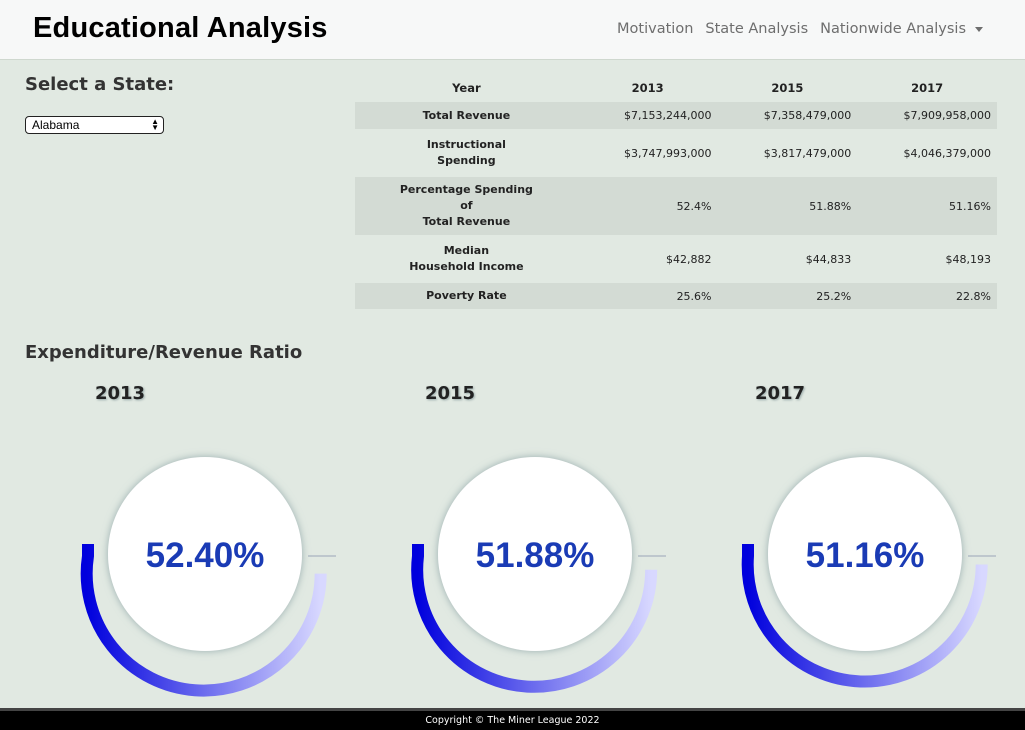 This screenshot has height=730, width=1025. I want to click on table-cell: $7,358,479,000, so click(787, 116).